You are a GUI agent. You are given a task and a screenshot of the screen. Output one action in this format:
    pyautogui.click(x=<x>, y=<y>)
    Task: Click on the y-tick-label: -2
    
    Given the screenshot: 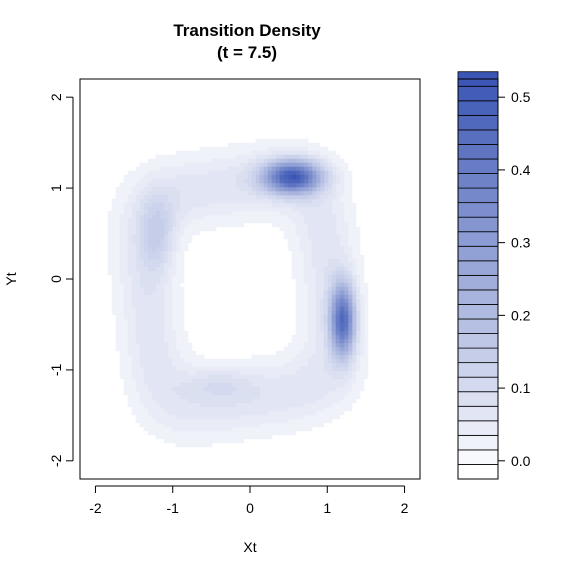 What is the action you would take?
    pyautogui.click(x=56, y=460)
    